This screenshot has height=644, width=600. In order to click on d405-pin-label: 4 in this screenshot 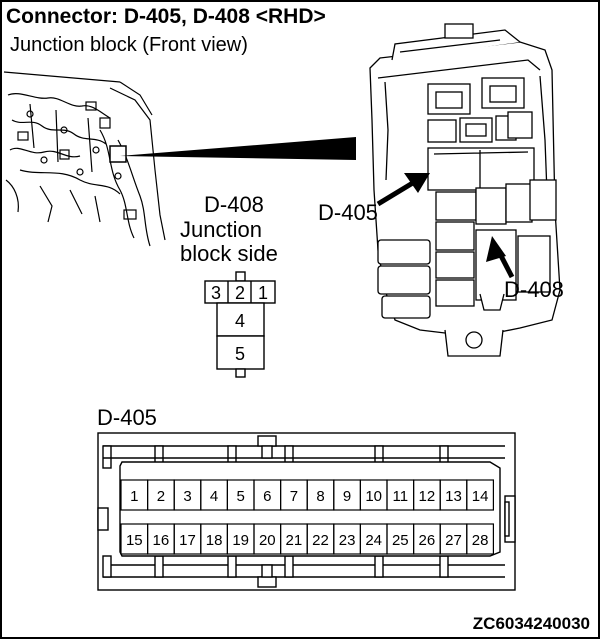, I will do `click(214, 496)`.